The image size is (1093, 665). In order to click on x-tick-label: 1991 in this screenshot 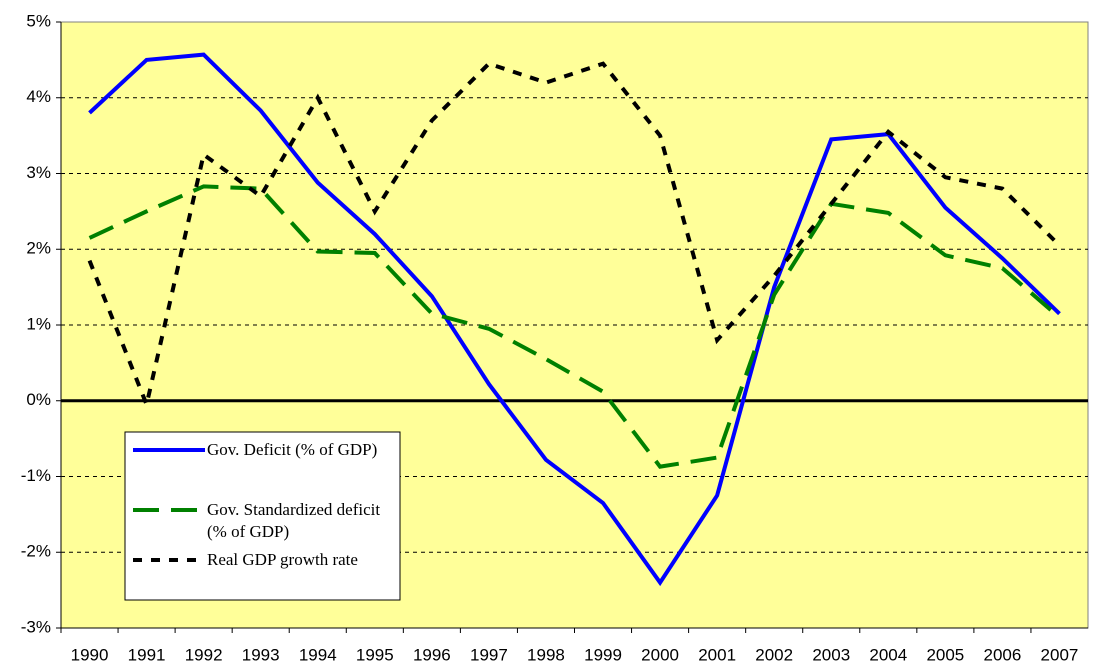, I will do `click(147, 654)`.